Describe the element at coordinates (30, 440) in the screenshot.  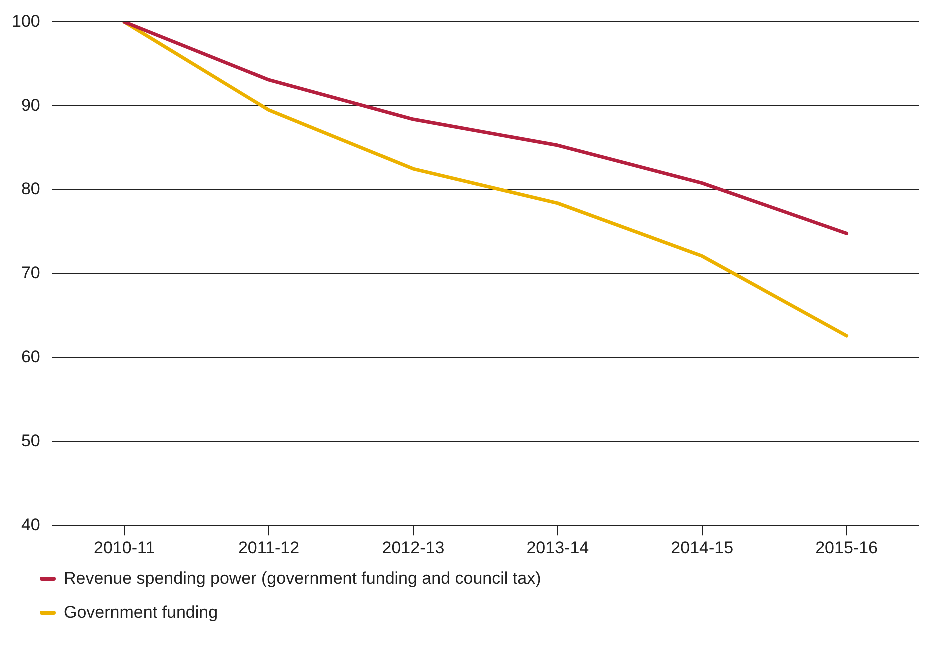
I see `y-tick-label: 50` at that location.